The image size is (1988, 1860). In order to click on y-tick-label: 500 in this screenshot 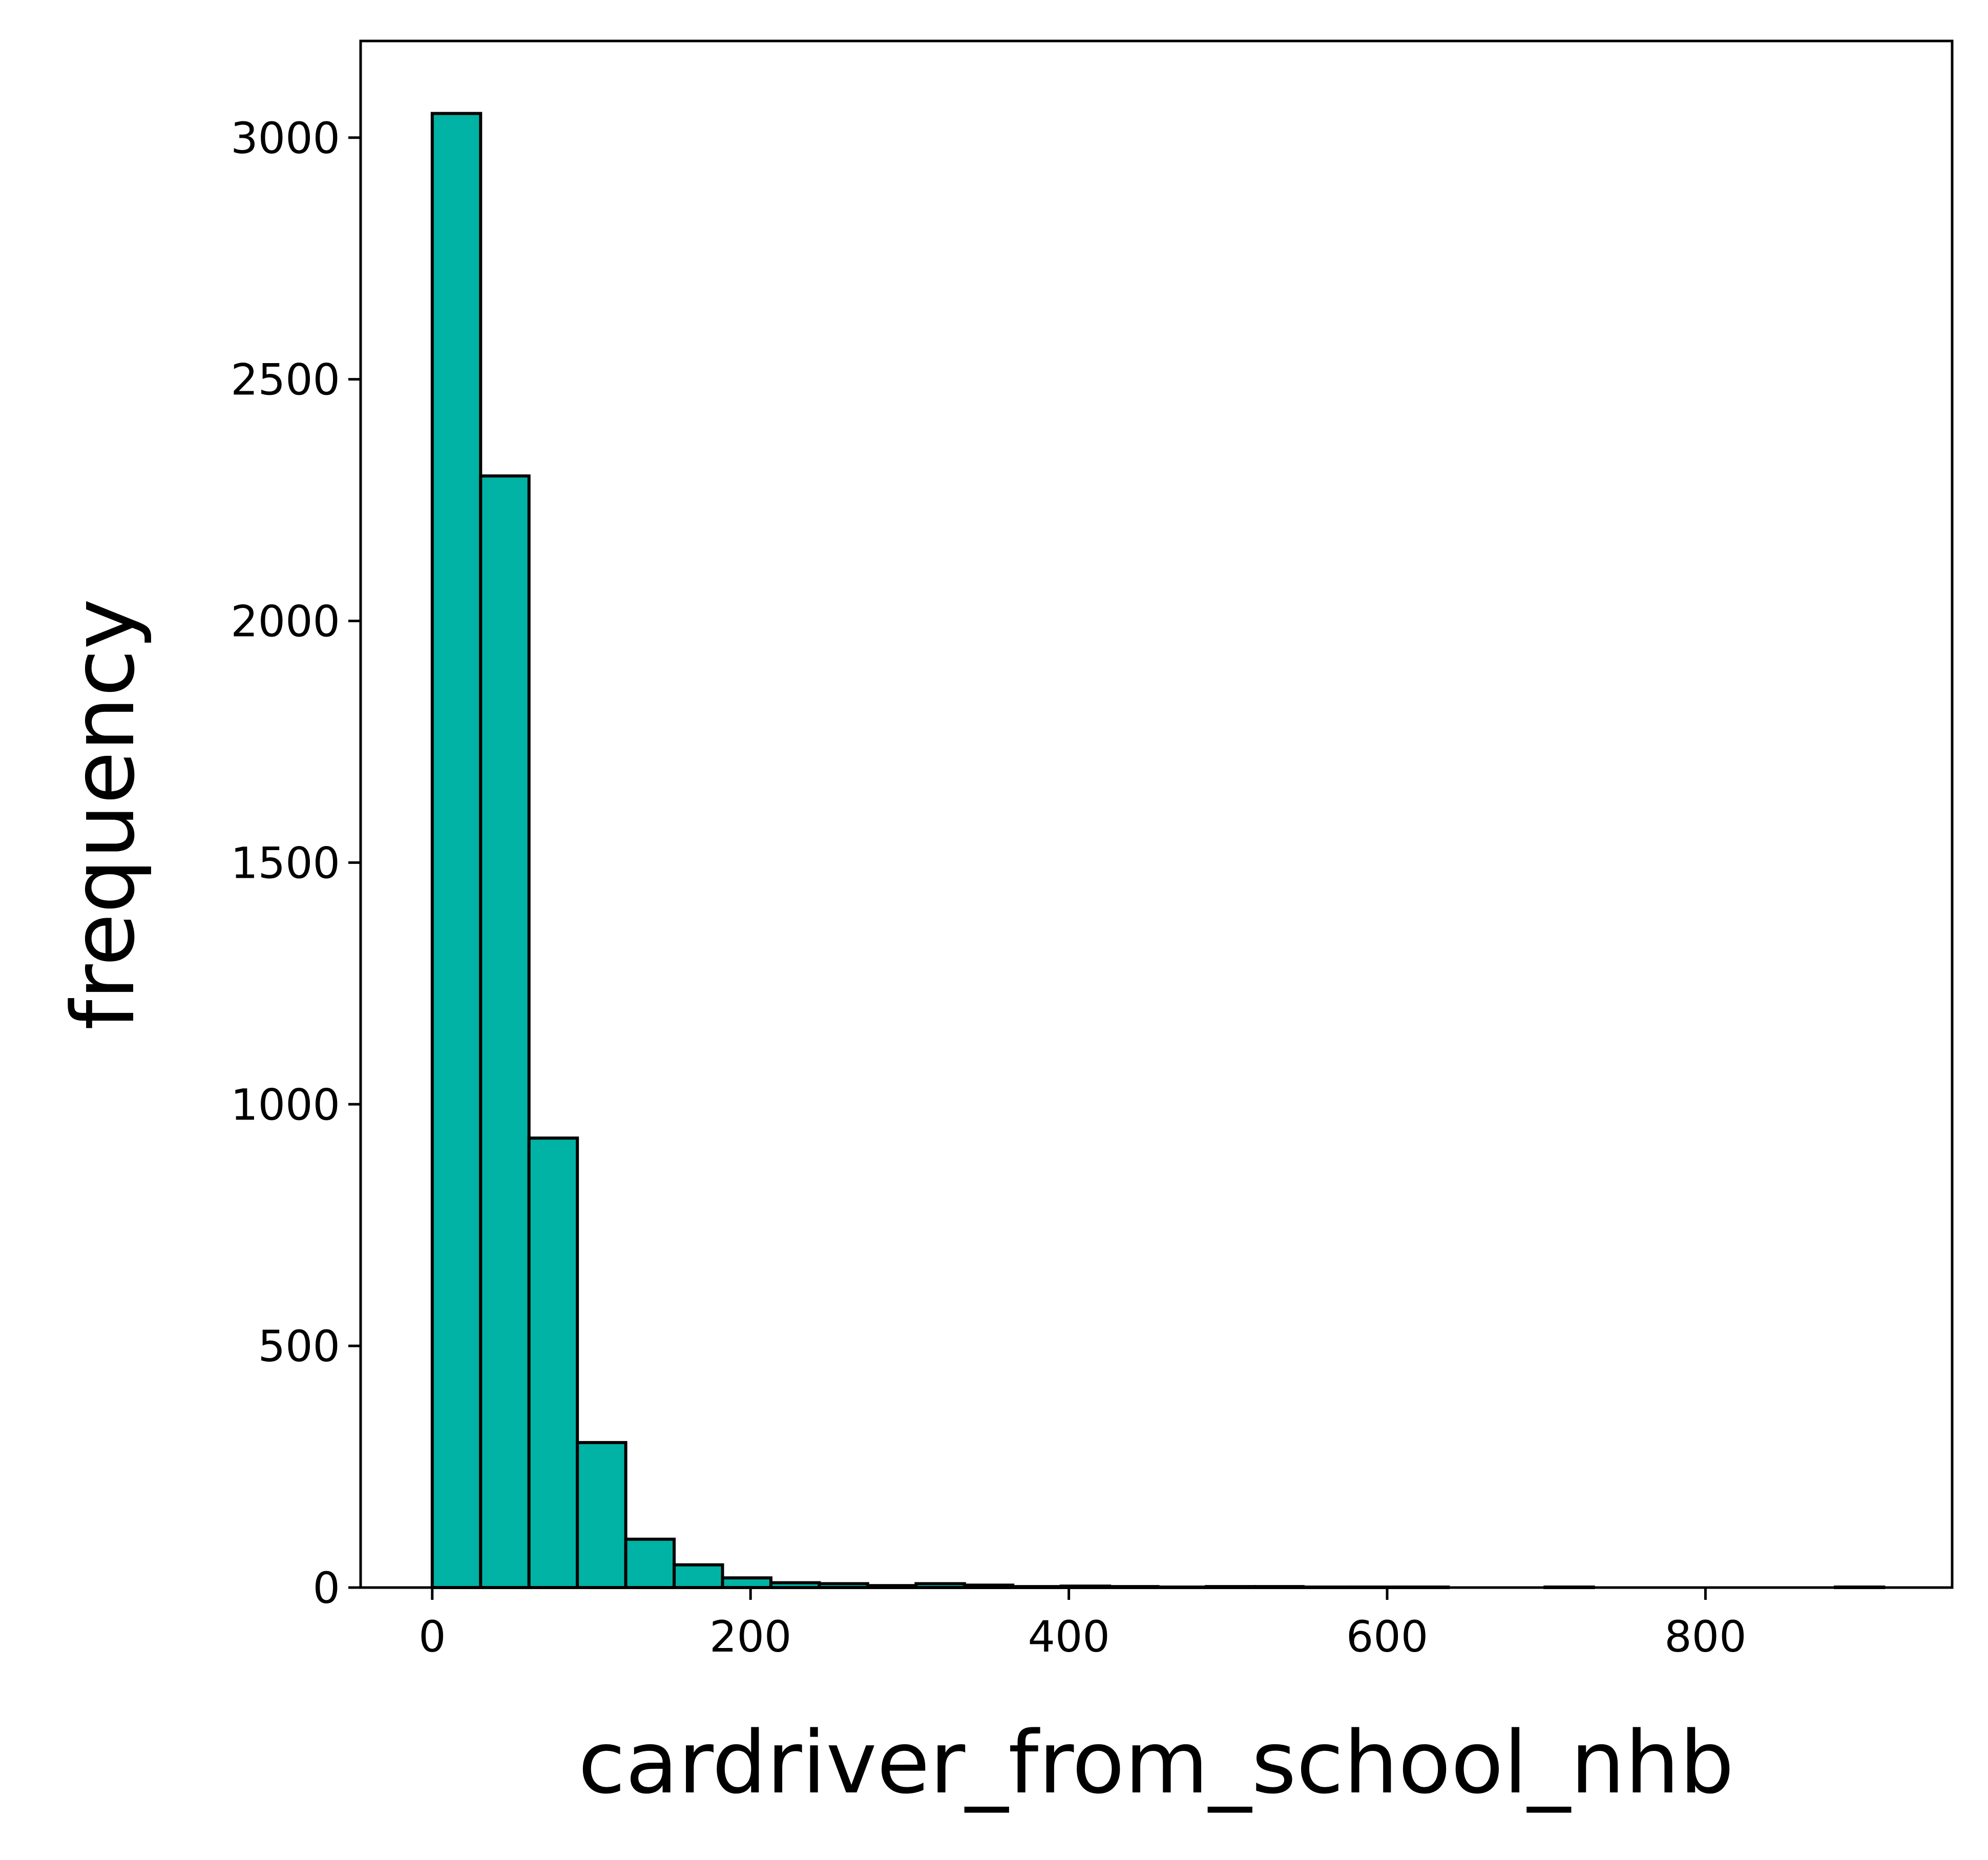, I will do `click(299, 1346)`.